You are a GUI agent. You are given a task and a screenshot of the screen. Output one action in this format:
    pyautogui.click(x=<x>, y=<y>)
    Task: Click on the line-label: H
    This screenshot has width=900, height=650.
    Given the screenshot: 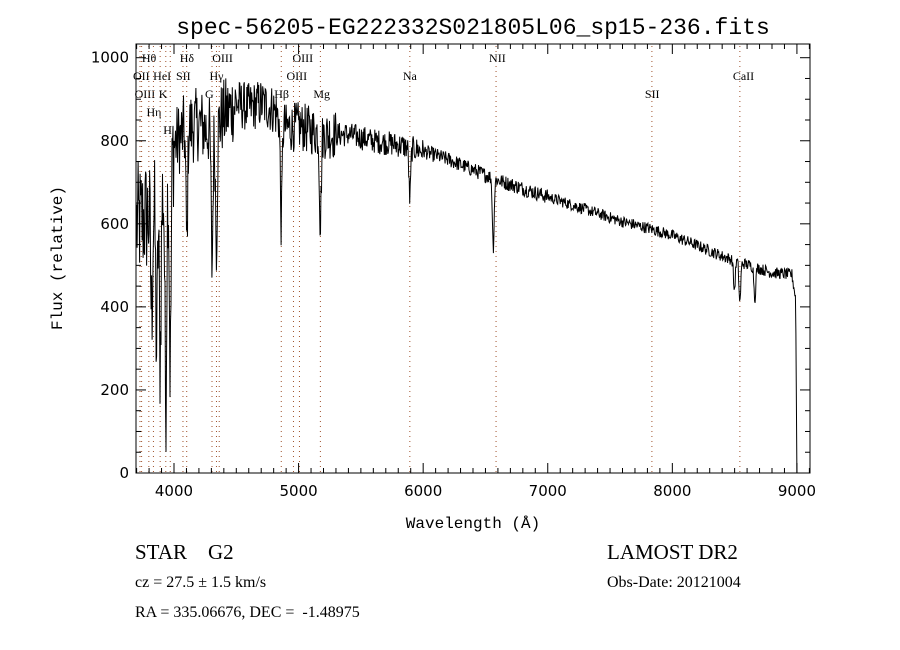 What is the action you would take?
    pyautogui.click(x=167, y=130)
    